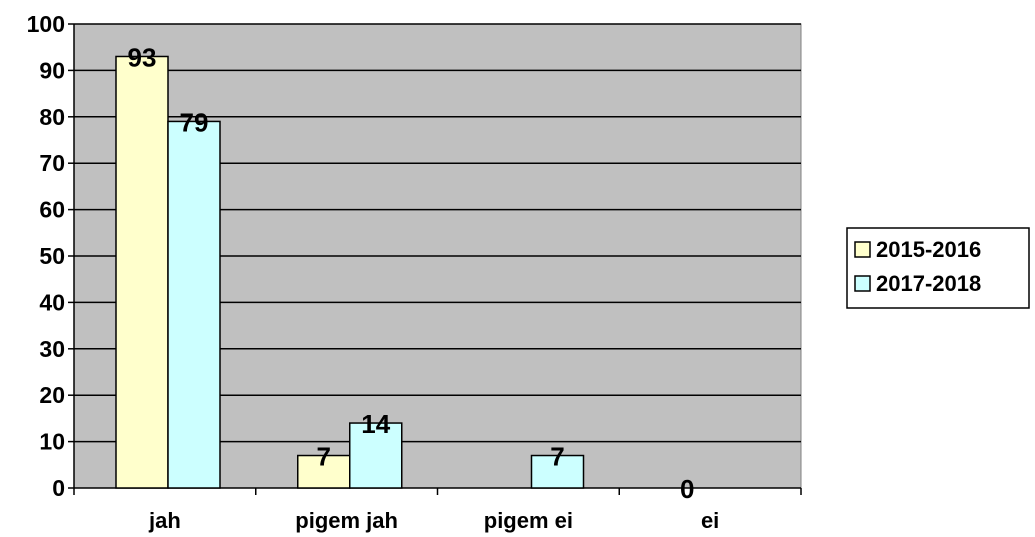  I want to click on y-tick-label: 50, so click(52, 256).